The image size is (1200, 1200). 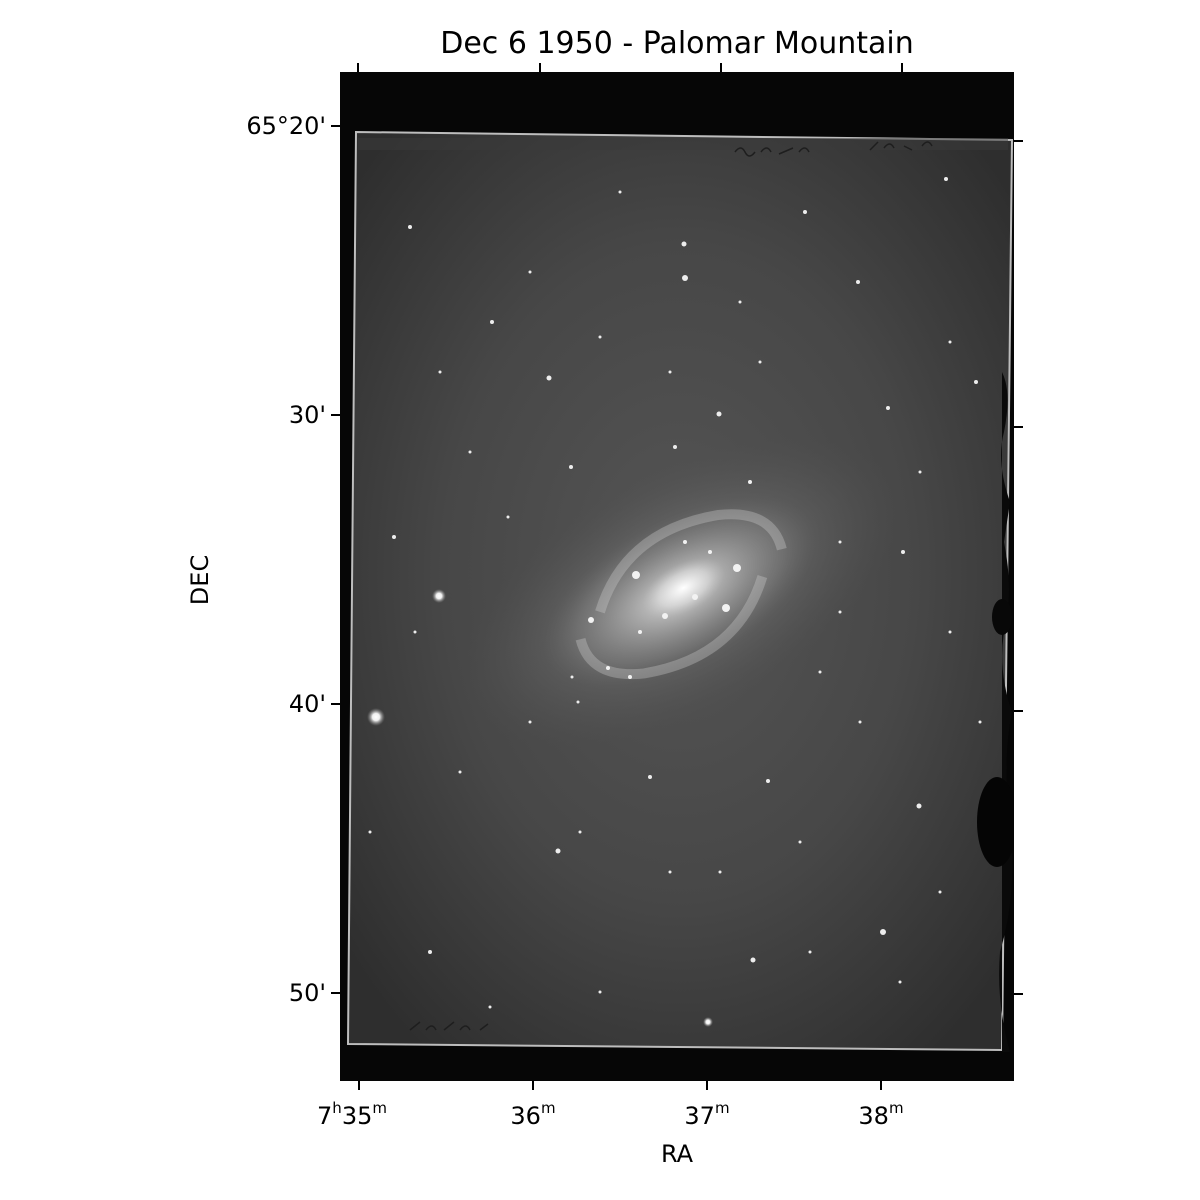 What do you see at coordinates (307, 704) in the screenshot?
I see `dec-tick-label: 40'` at bounding box center [307, 704].